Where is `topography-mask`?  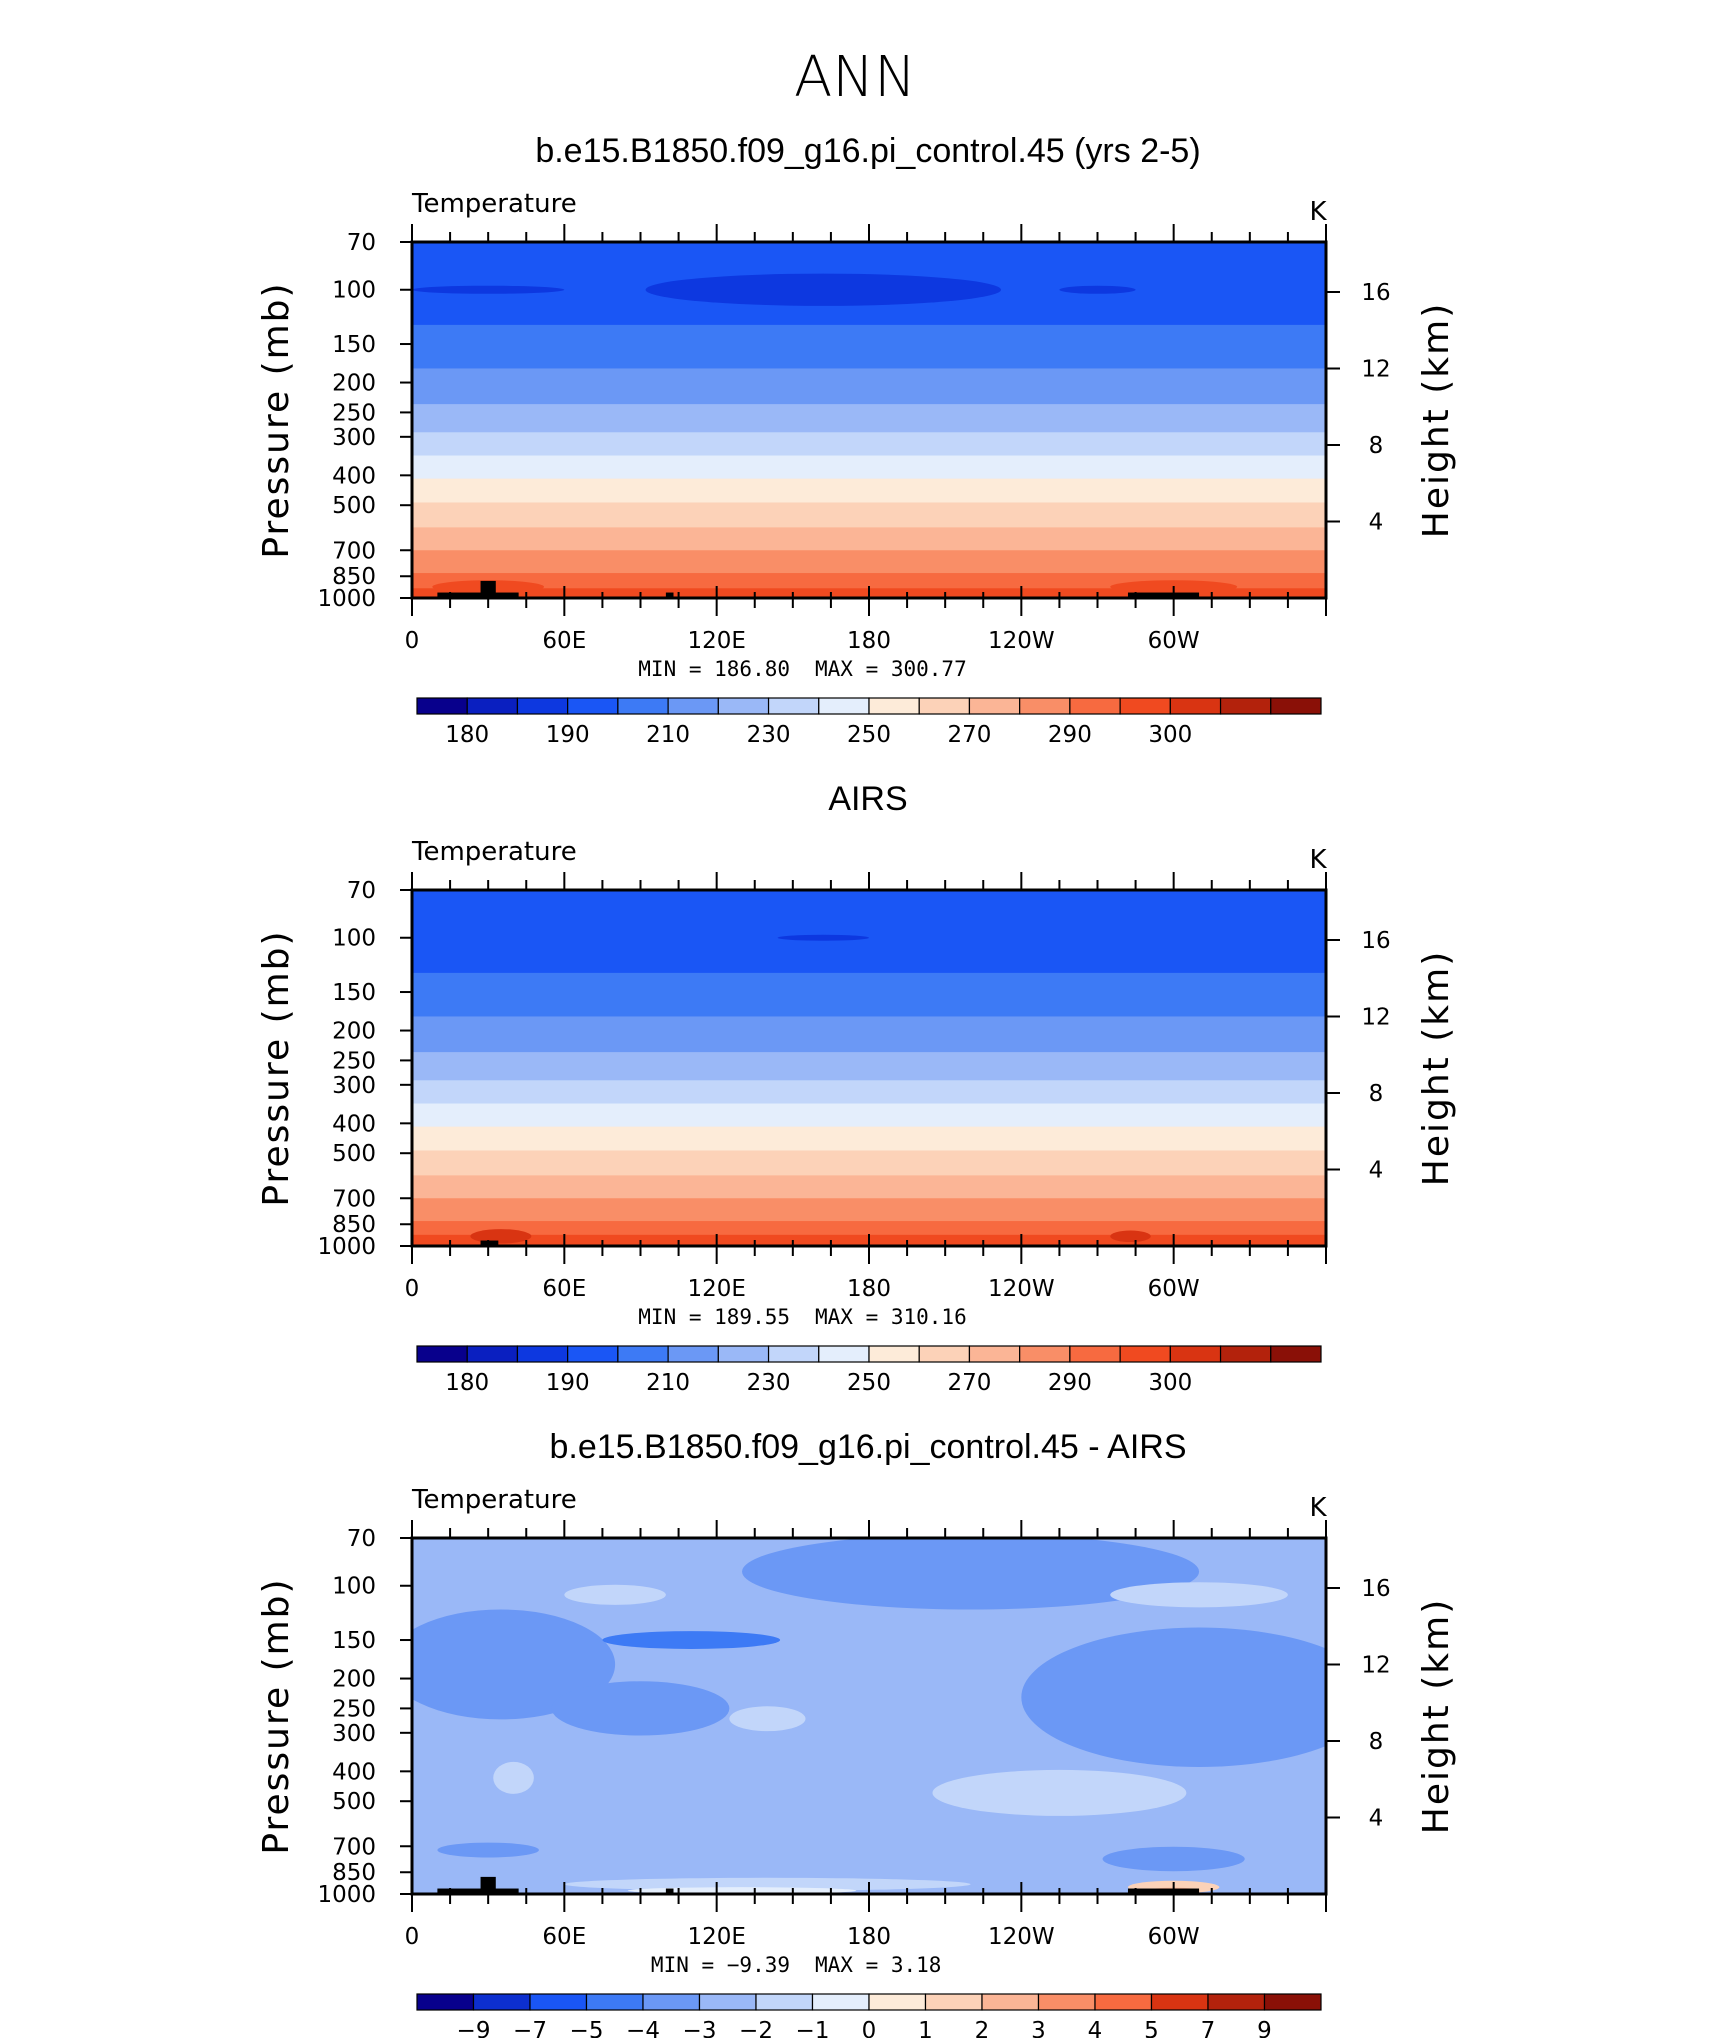
topography-mask is located at coordinates (818, 1885).